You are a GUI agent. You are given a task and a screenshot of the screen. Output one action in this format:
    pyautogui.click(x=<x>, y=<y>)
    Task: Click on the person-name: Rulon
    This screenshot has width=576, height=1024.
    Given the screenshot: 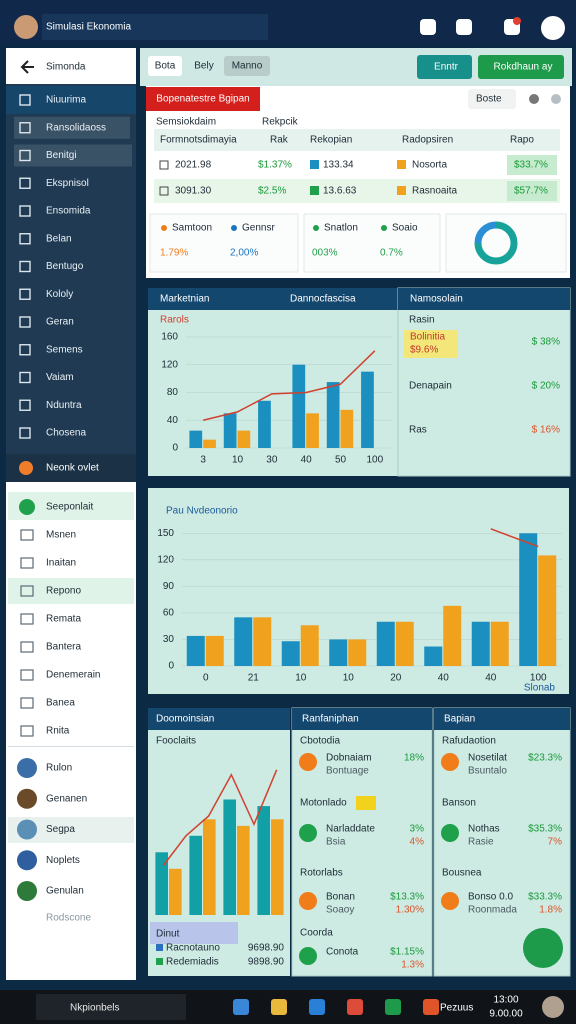 What is the action you would take?
    pyautogui.click(x=59, y=768)
    